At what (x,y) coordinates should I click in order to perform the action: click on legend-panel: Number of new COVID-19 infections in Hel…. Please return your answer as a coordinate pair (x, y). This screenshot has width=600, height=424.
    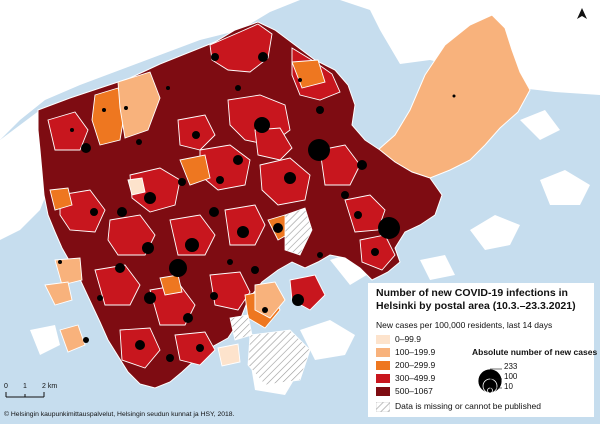
    Looking at the image, I should click on (483, 350).